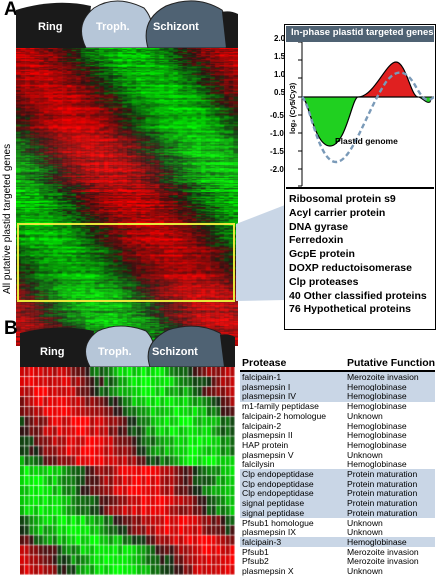 This screenshot has height=576, width=437. What do you see at coordinates (337, 426) in the screenshot?
I see `table-row: falcipain-2 Hemoglobinase` at bounding box center [337, 426].